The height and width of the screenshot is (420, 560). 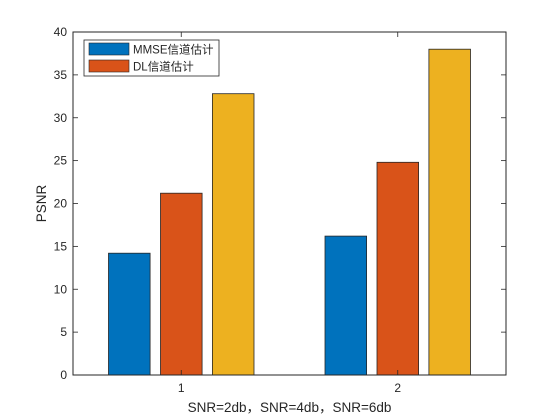 What do you see at coordinates (41, 203) in the screenshot?
I see `y-axis-label: PSNR` at bounding box center [41, 203].